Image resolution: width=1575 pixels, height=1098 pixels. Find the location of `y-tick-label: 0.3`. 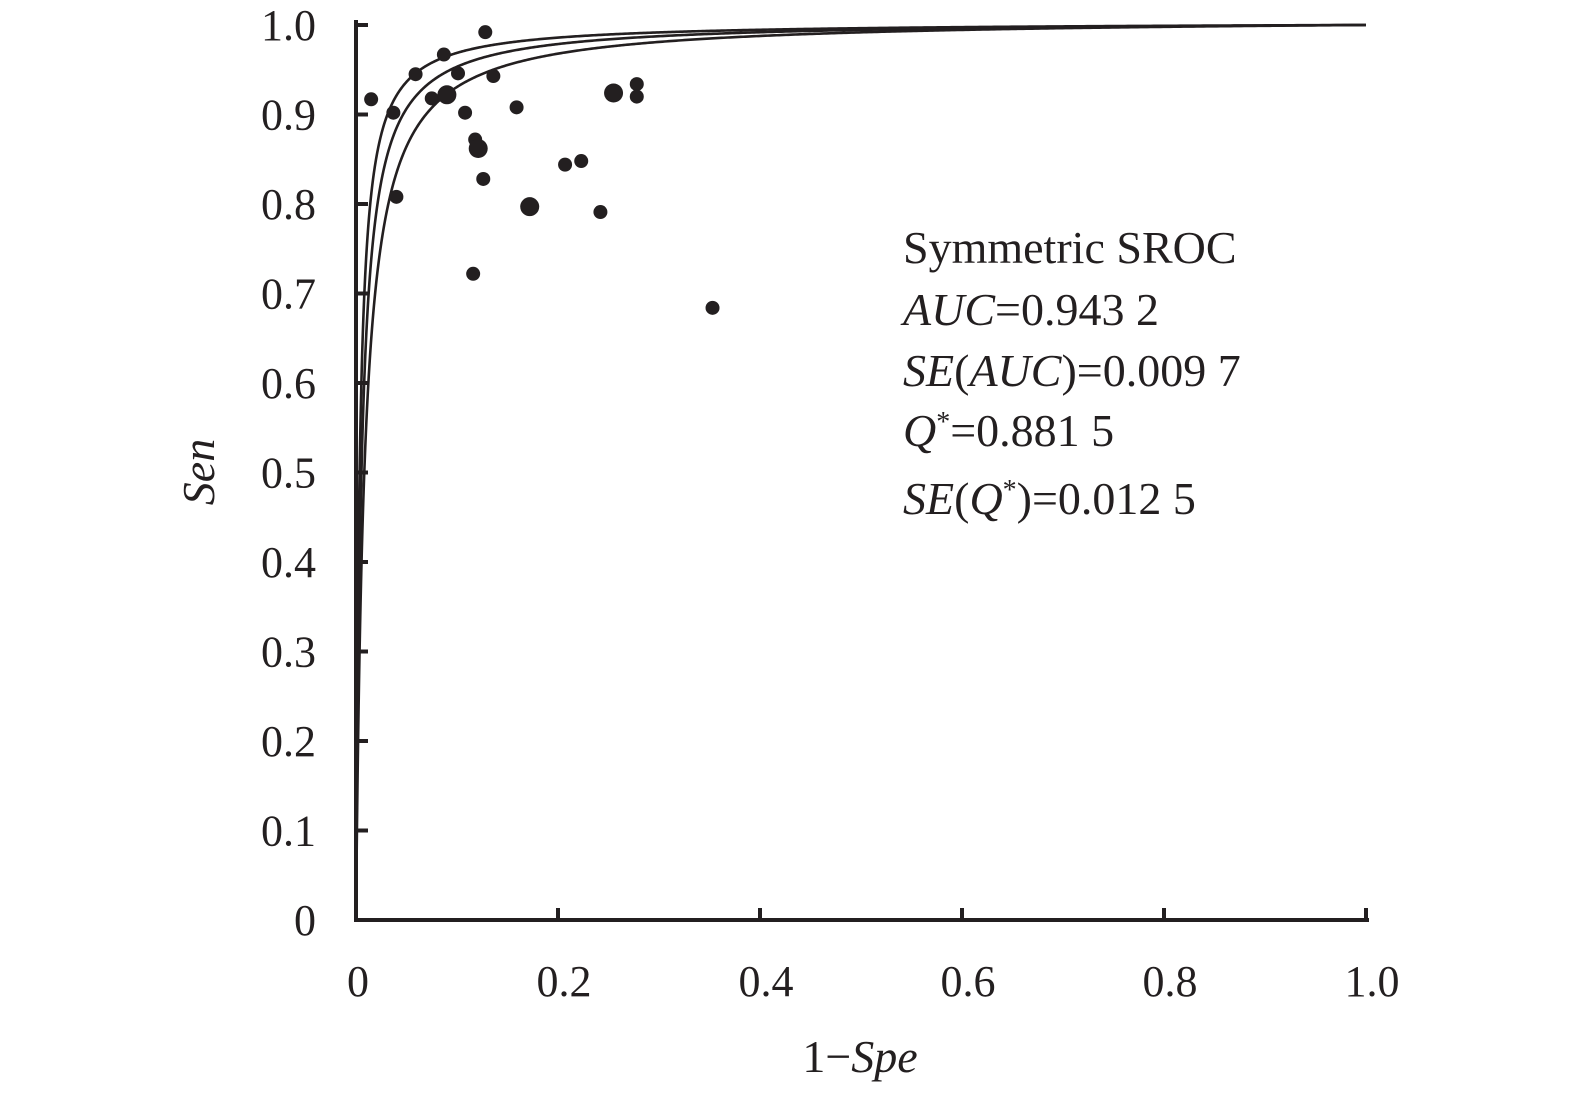

y-tick-label: 0.3 is located at coordinates (288, 652).